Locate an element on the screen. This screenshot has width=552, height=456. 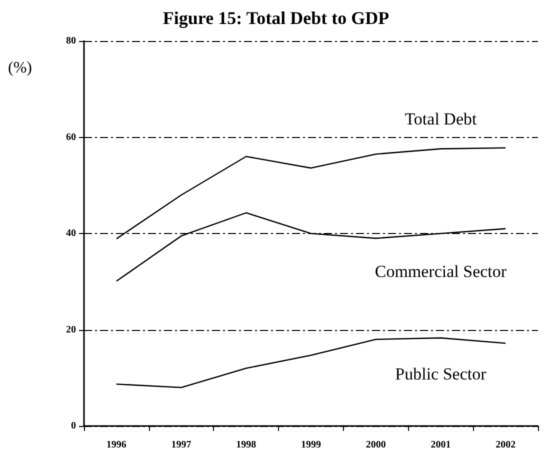
line-series is located at coordinates (311, 362).